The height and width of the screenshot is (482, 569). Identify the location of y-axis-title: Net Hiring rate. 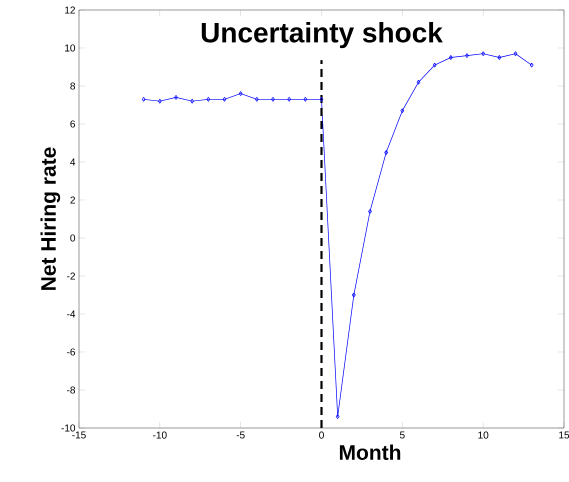
(50, 218).